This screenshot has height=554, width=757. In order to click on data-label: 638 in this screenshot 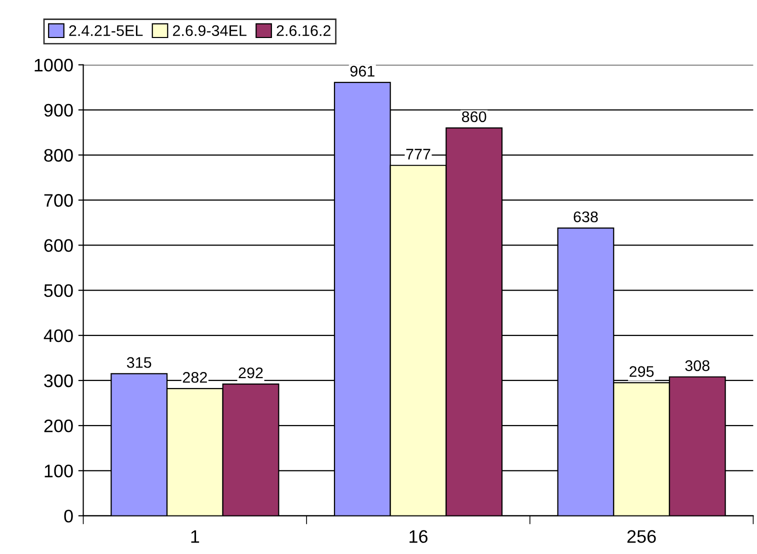, I will do `click(586, 216)`.